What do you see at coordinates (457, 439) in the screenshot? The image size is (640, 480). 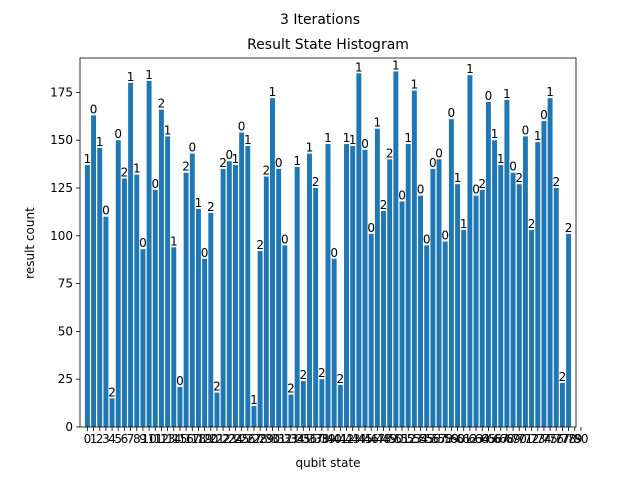 I see `x-tick-label: 60` at bounding box center [457, 439].